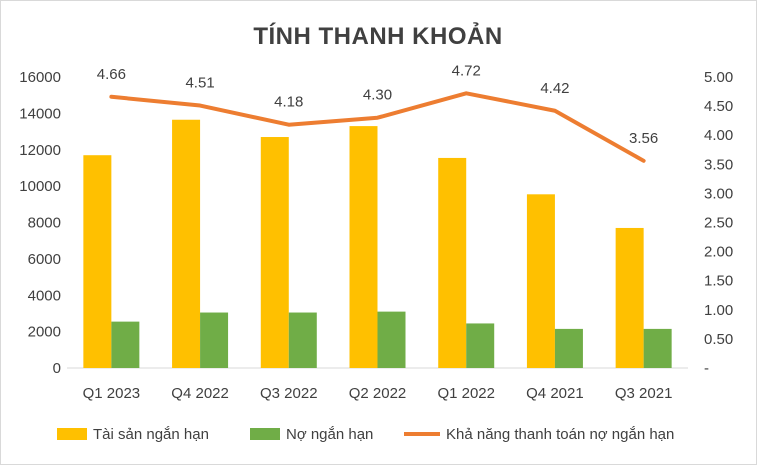  I want to click on y-right-tick-label: 4.50, so click(718, 106).